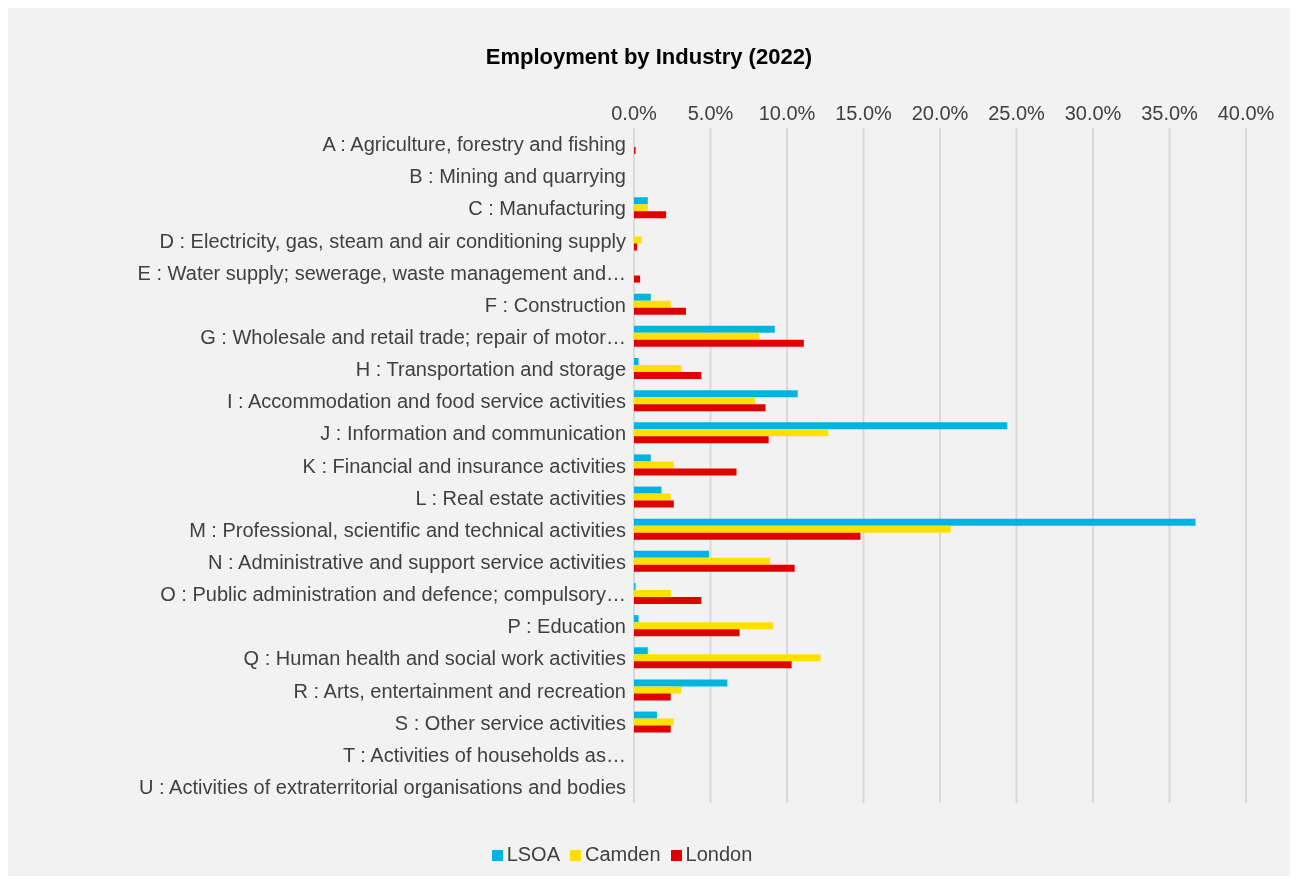 Image resolution: width=1298 pixels, height=884 pixels. I want to click on chart-title: Employment by Industry (2022), so click(649, 57).